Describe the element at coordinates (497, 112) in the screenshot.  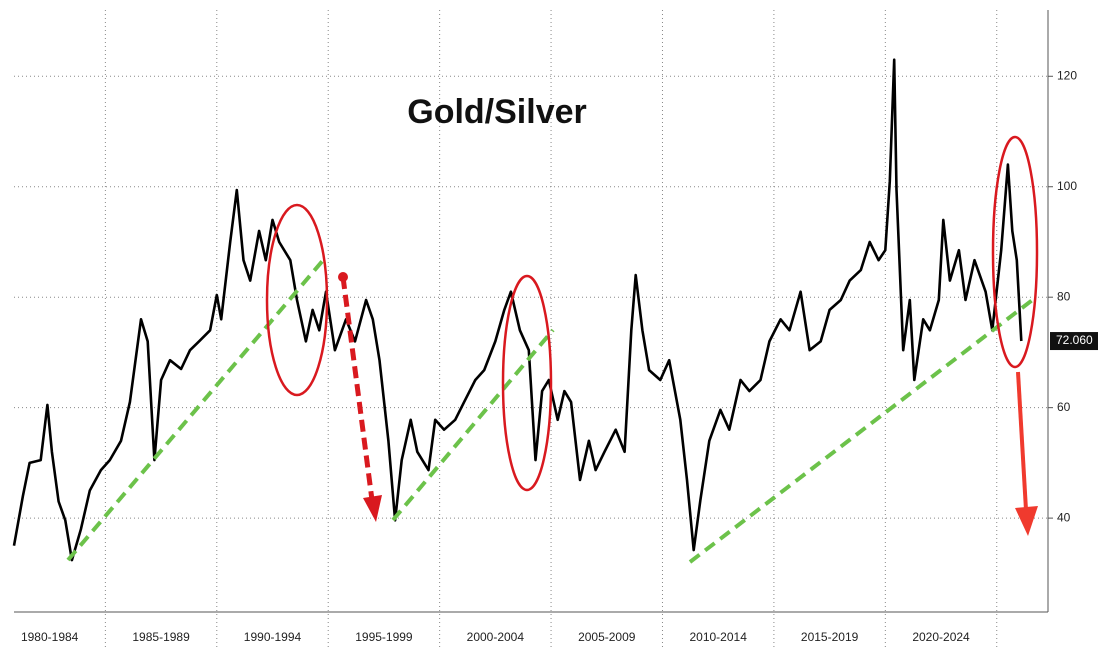
I see `chart-title: Gold/Silver` at that location.